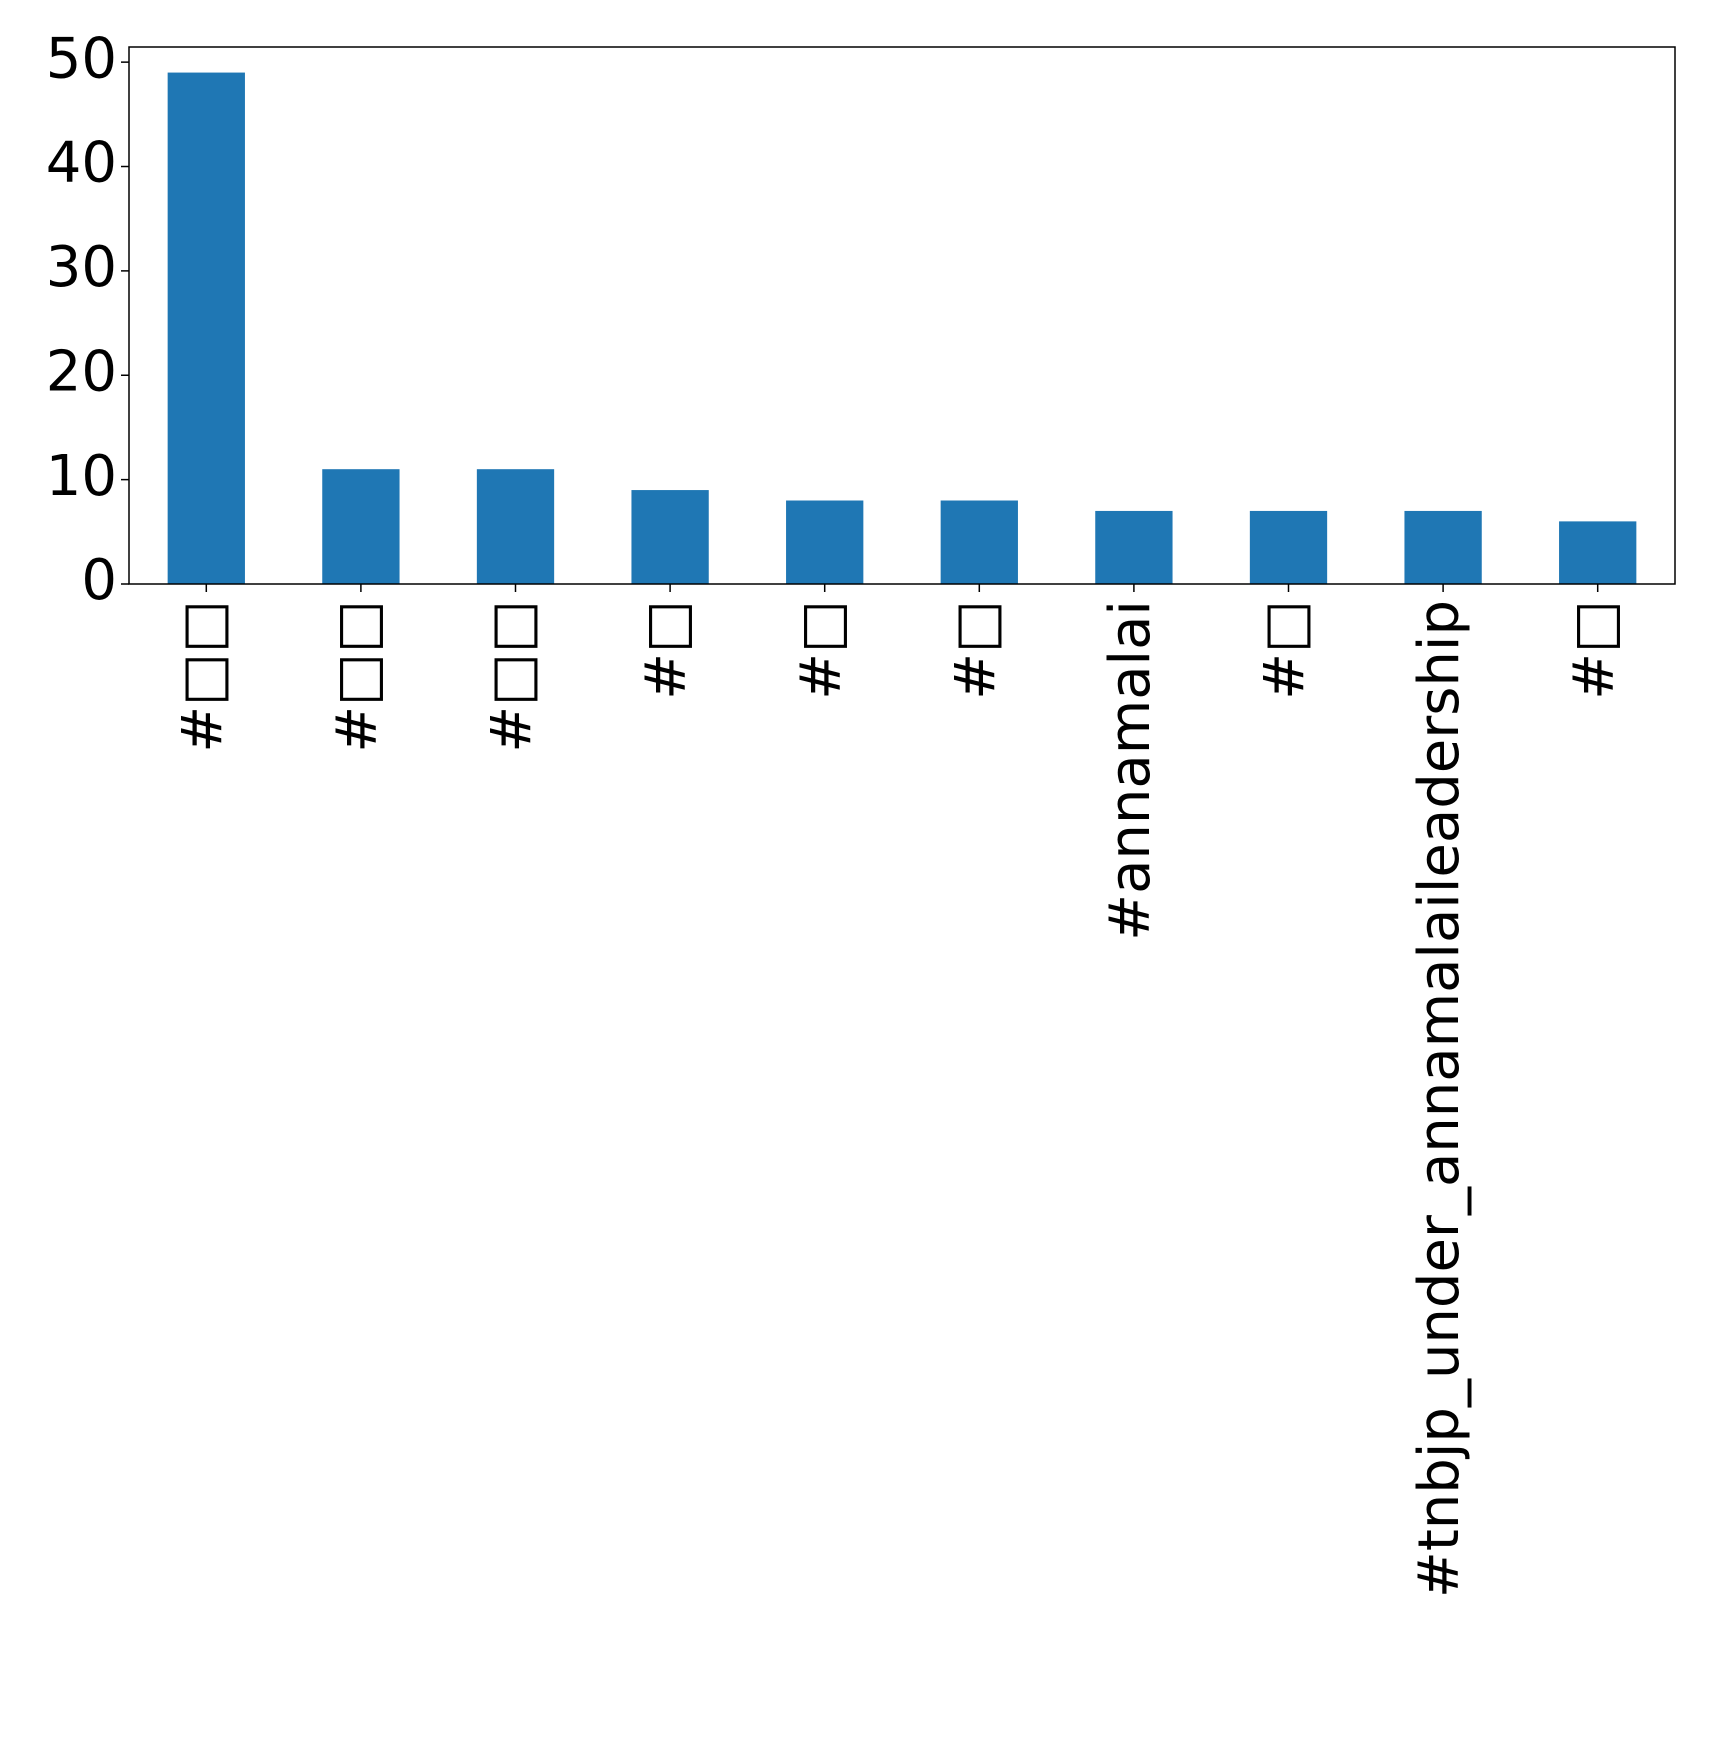 The height and width of the screenshot is (1749, 1719). I want to click on y-tick-label: 30, so click(81, 267).